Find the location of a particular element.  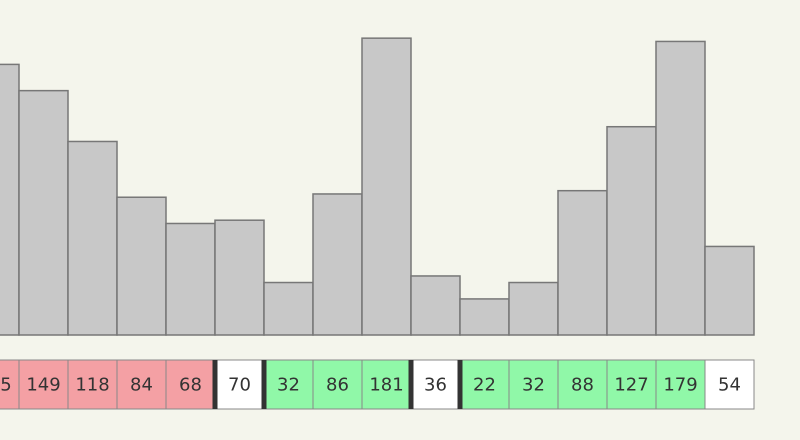

cell-value: 181 is located at coordinates (386, 385).